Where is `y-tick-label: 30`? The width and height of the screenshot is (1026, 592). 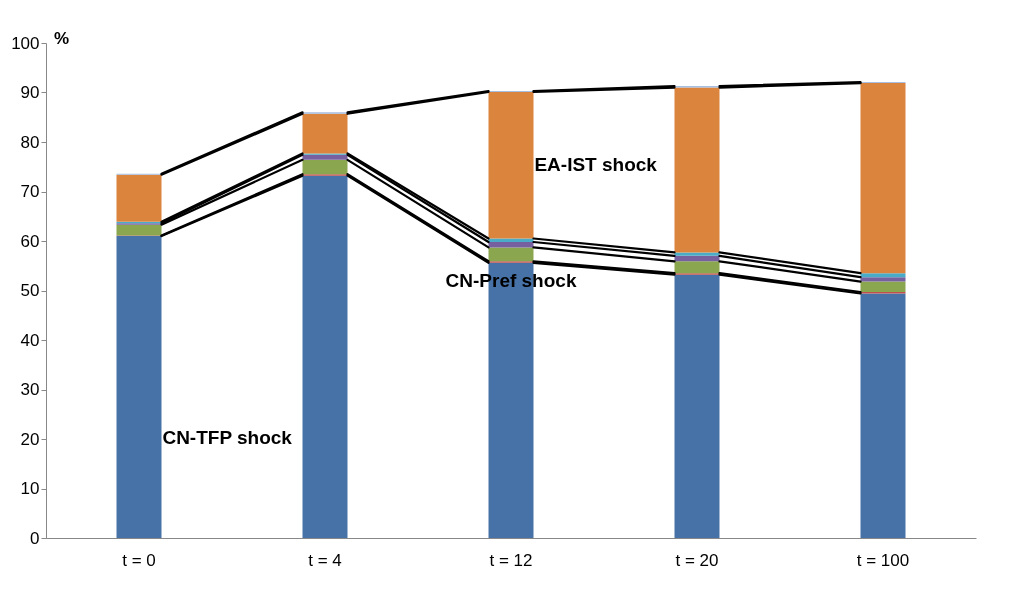 y-tick-label: 30 is located at coordinates (30, 389).